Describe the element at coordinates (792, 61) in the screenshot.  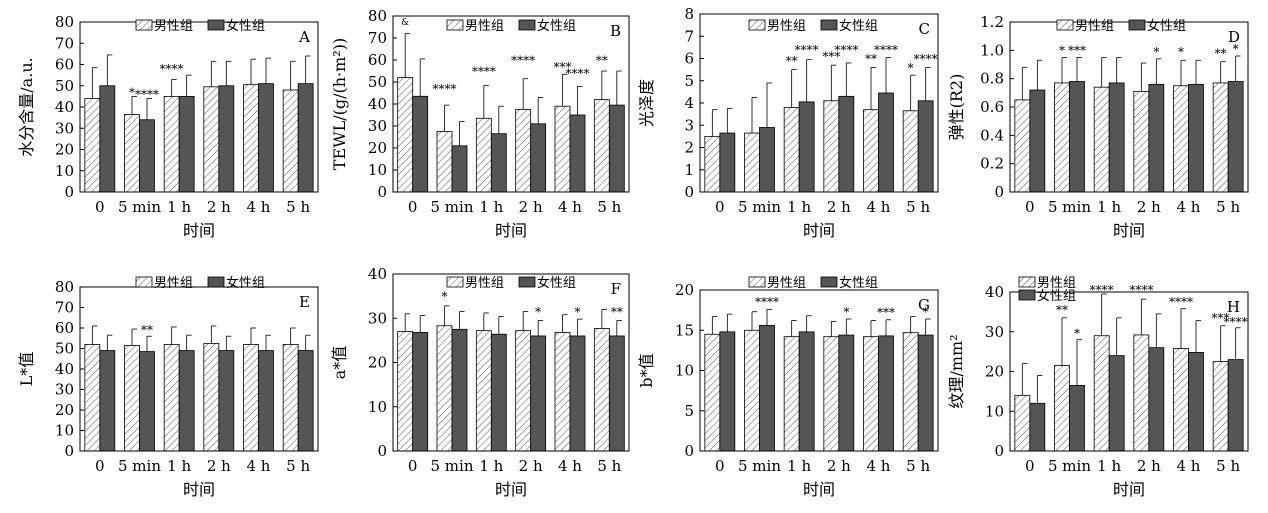
I see `significance-label: **` at that location.